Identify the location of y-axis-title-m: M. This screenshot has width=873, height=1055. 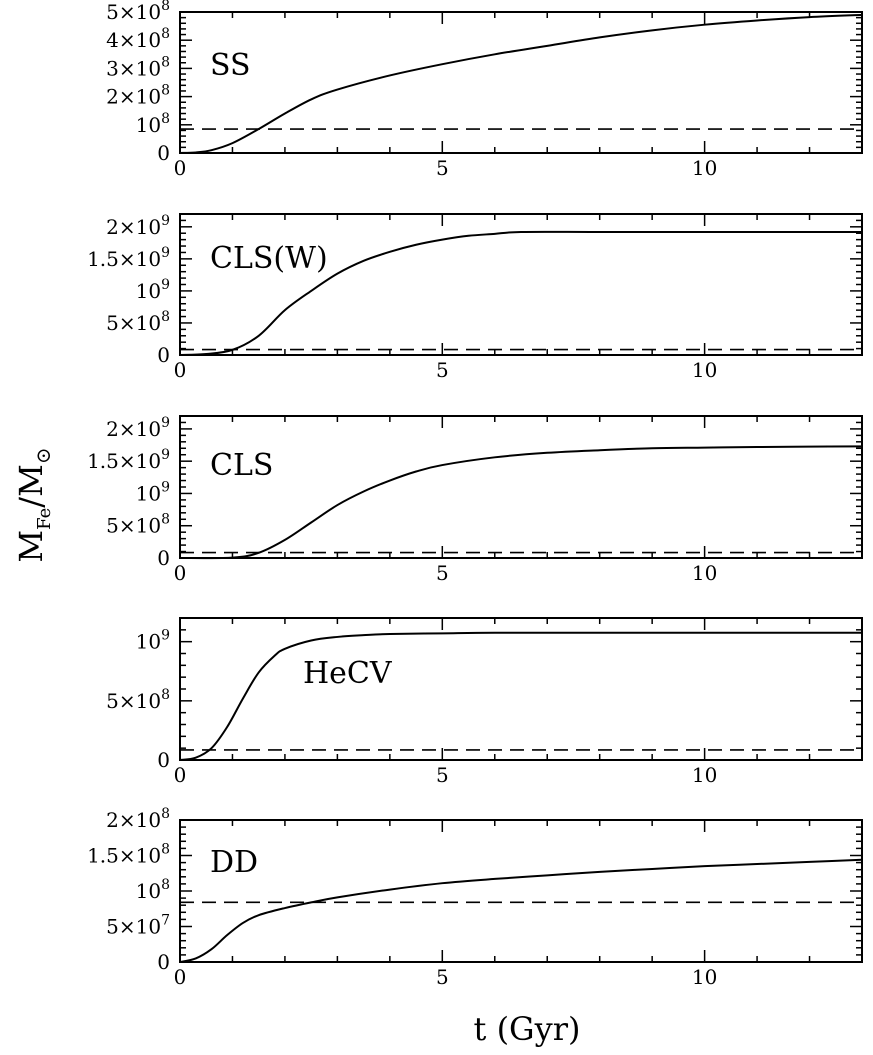
(31, 546).